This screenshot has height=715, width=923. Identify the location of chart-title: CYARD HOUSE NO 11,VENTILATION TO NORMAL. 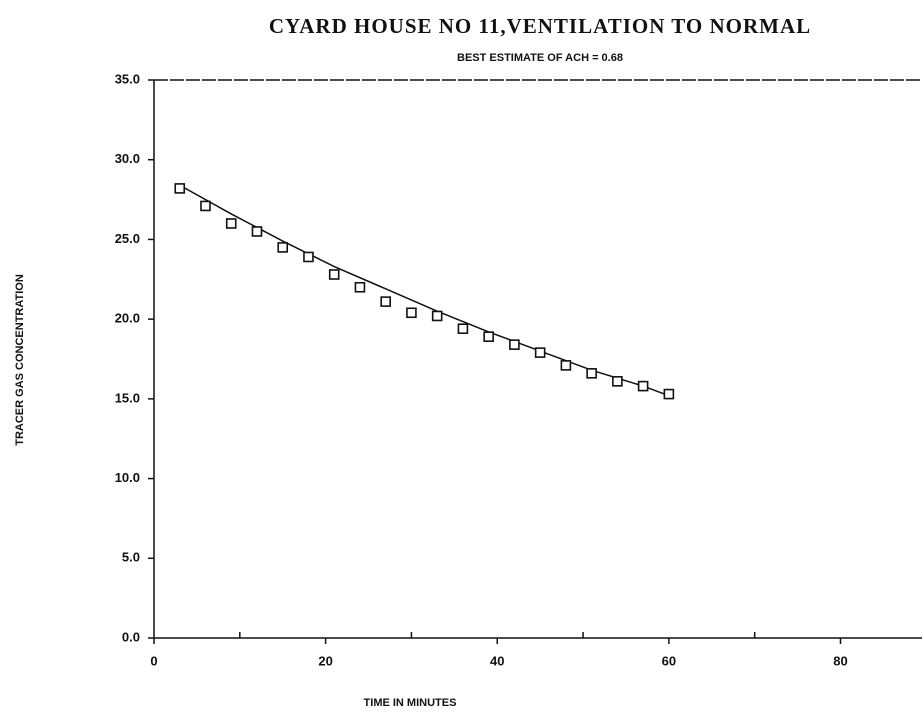
(540, 26).